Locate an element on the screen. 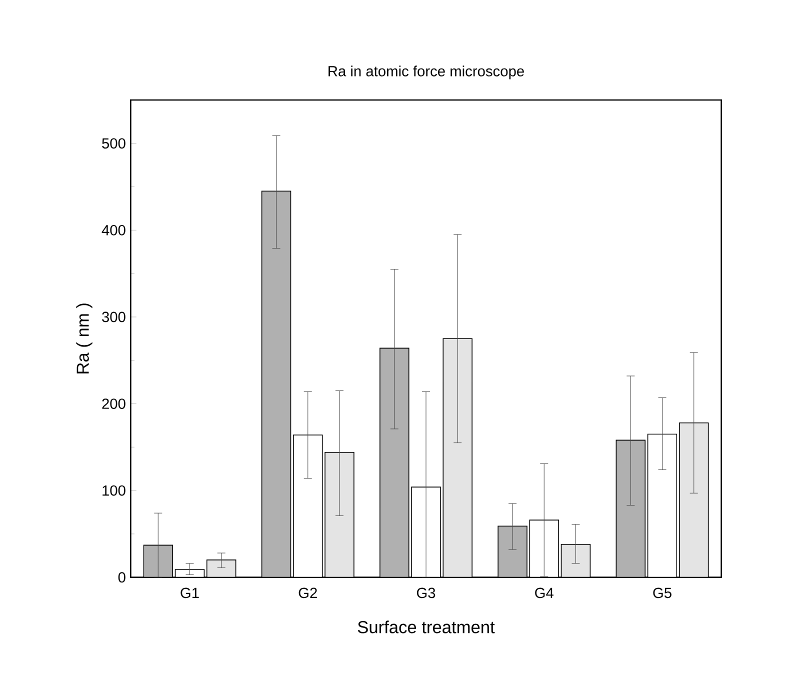  y-axis-title: Ra ( nm ) is located at coordinates (84, 339).